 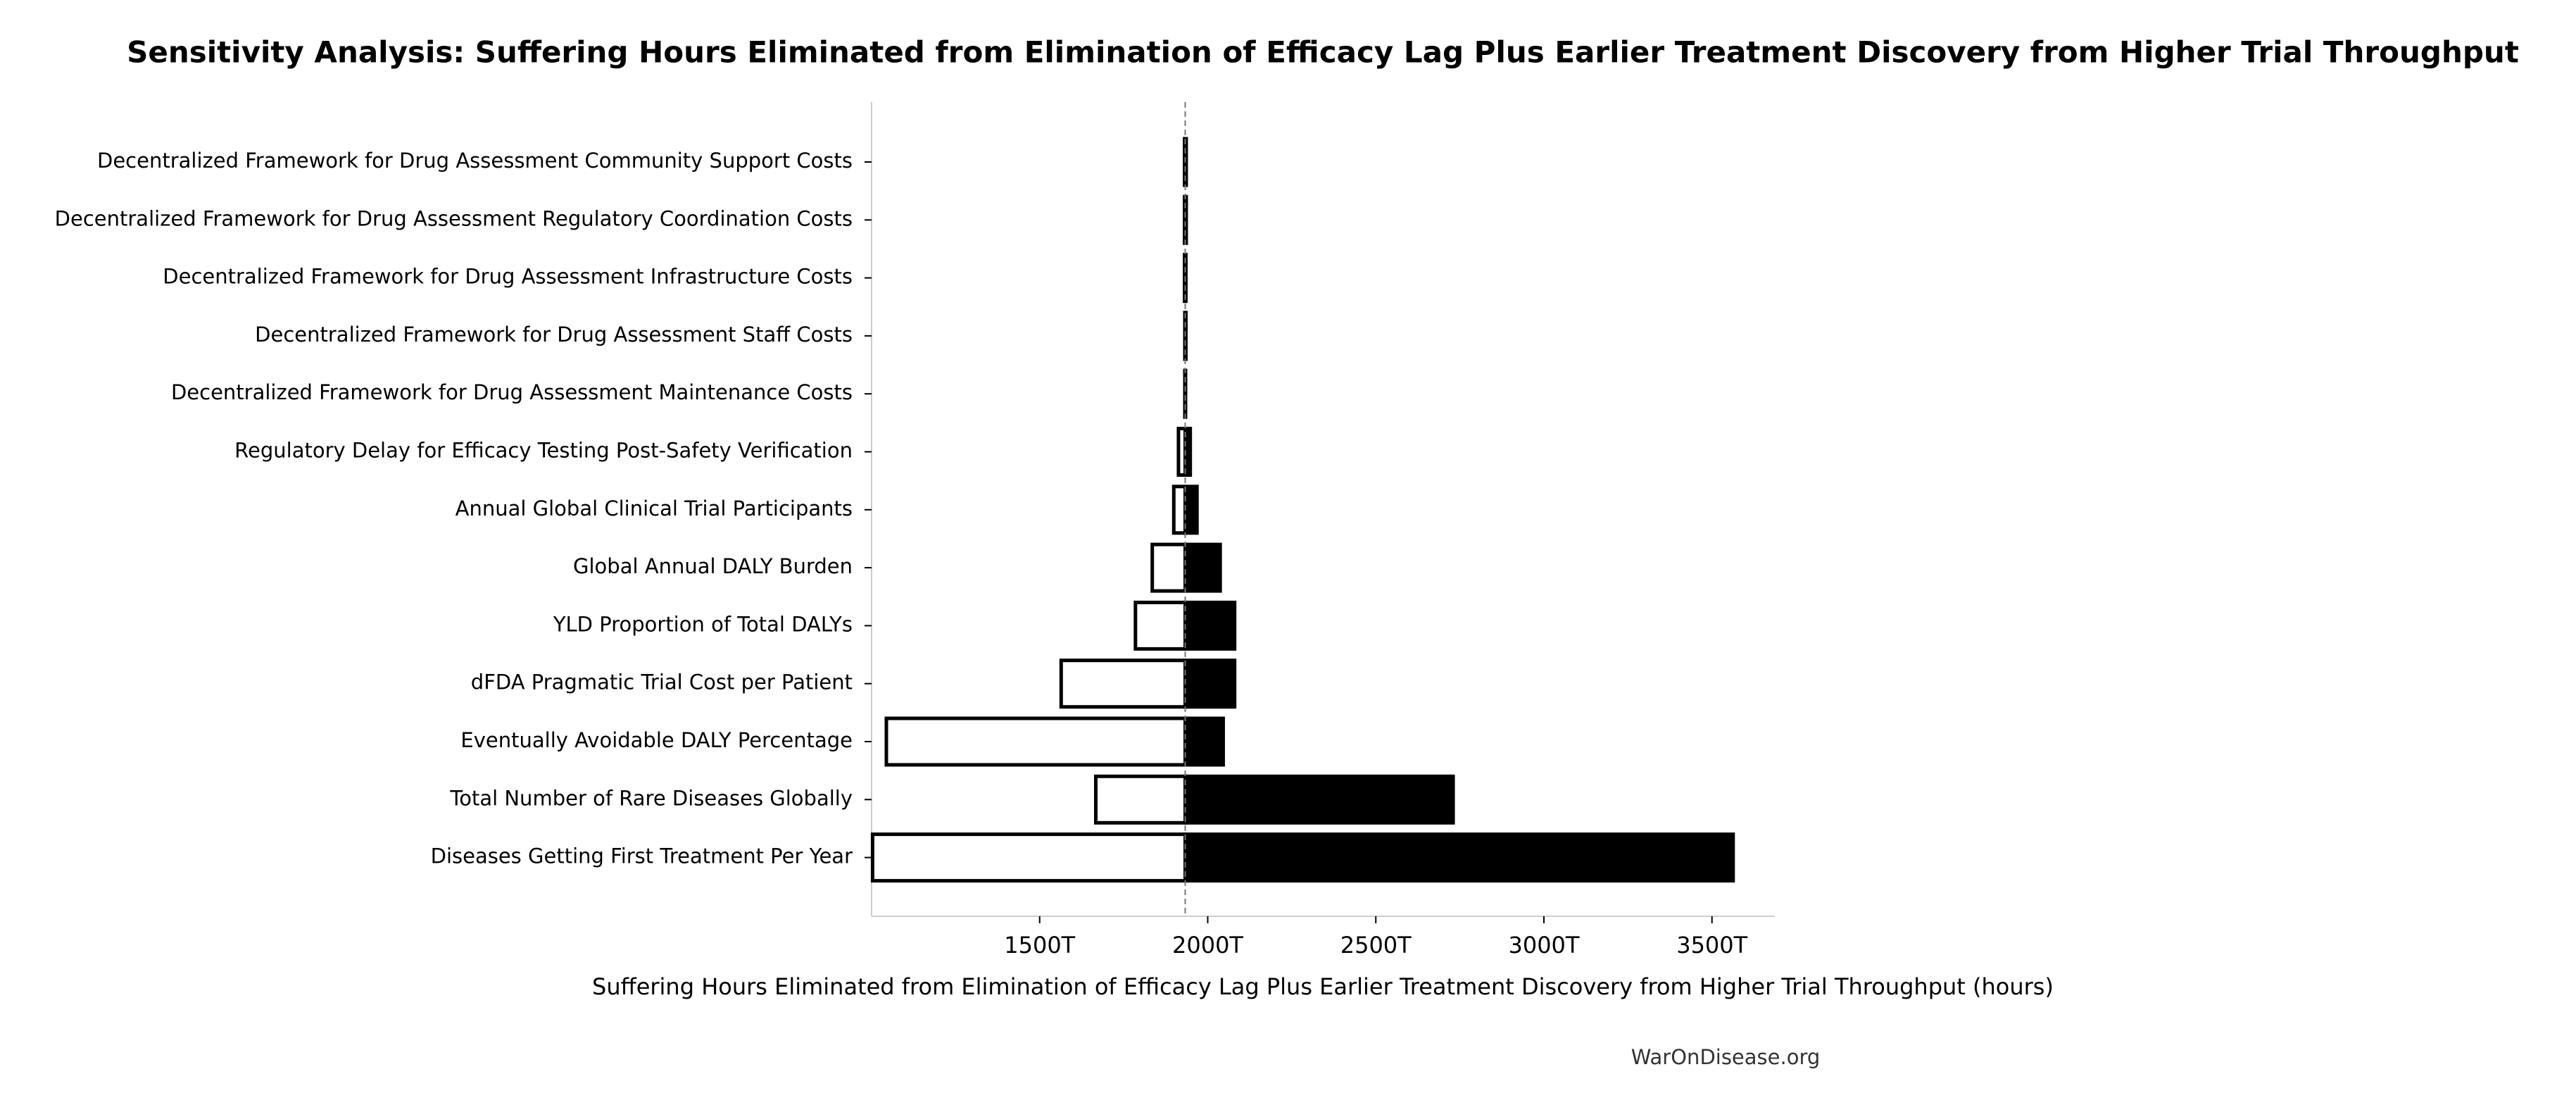 I want to click on y-tick-label: YLD Proportion of Total DALYs, so click(x=703, y=624).